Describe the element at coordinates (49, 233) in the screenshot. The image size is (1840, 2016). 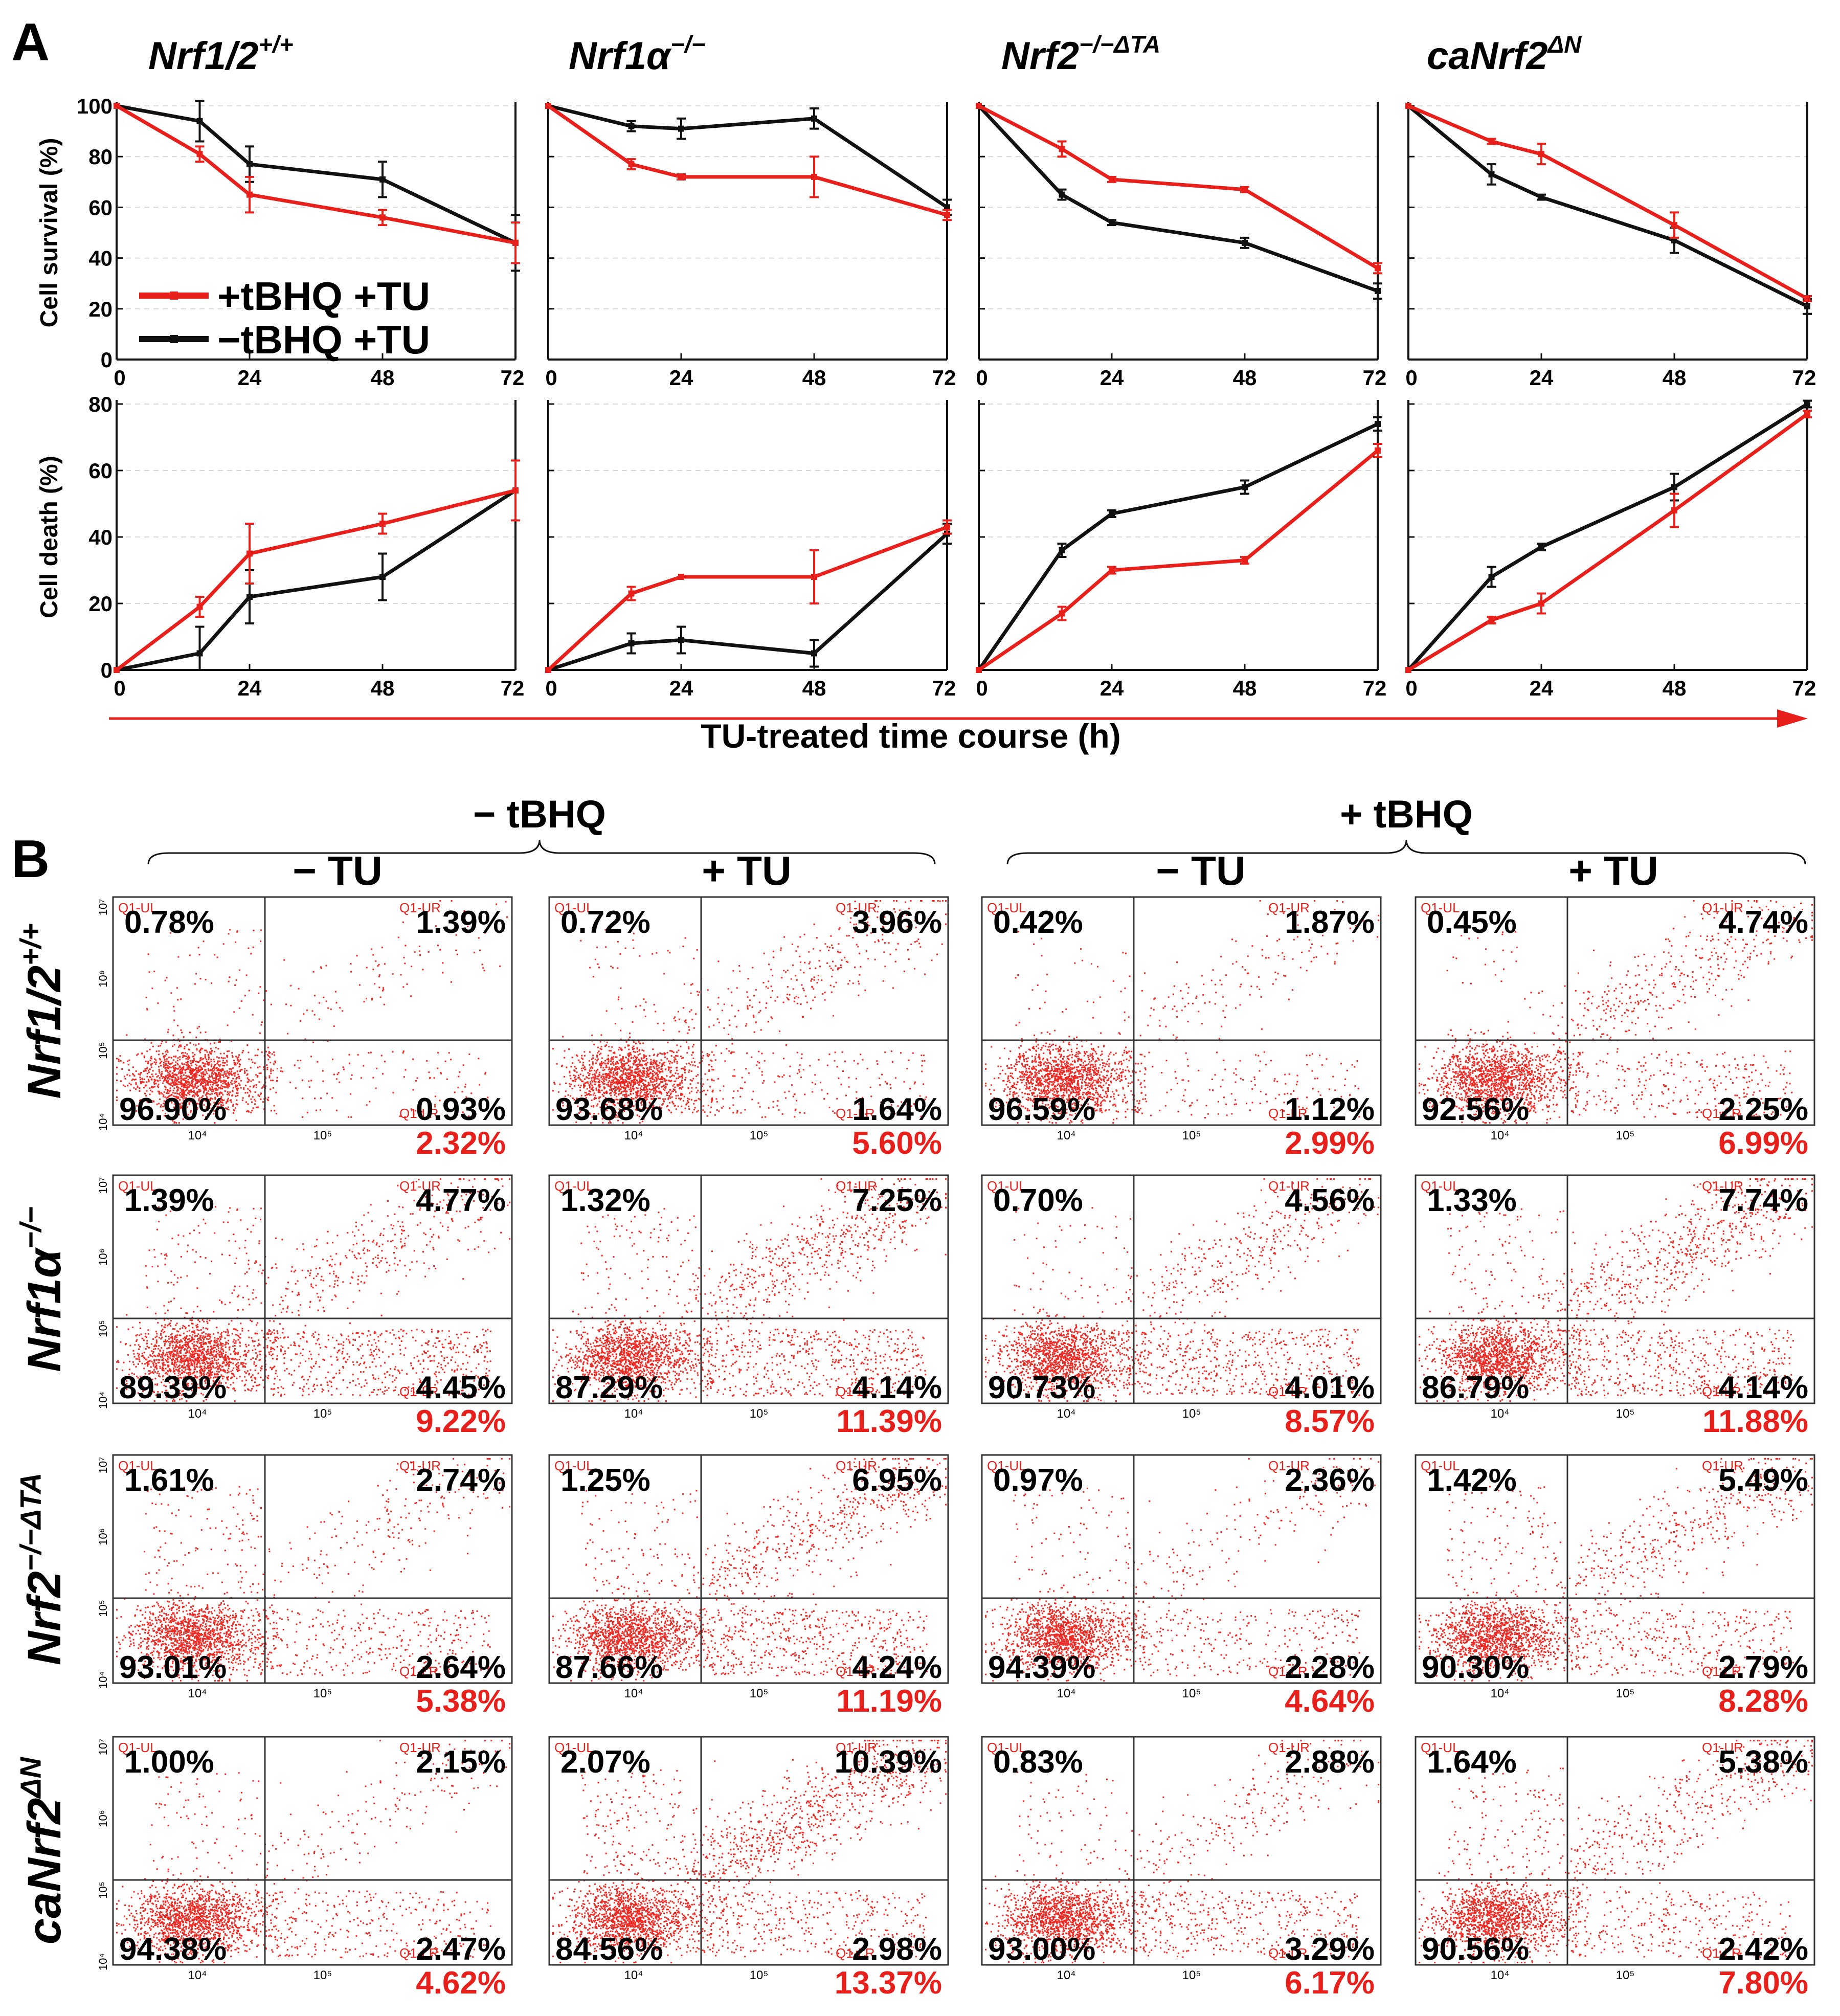
I see `y-axis-label: Cell survival (%)` at that location.